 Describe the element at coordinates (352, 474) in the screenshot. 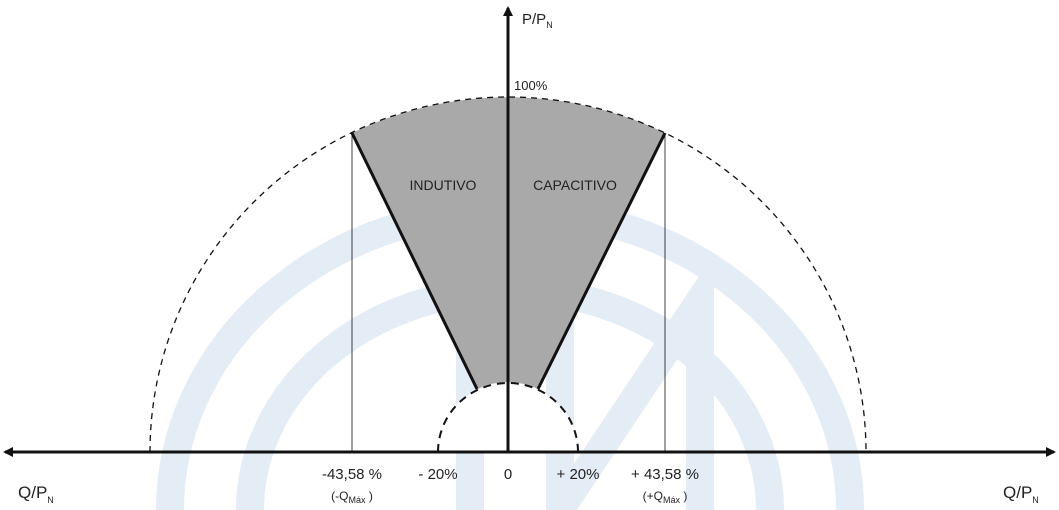

I see `tick-label: -43,58 %` at that location.